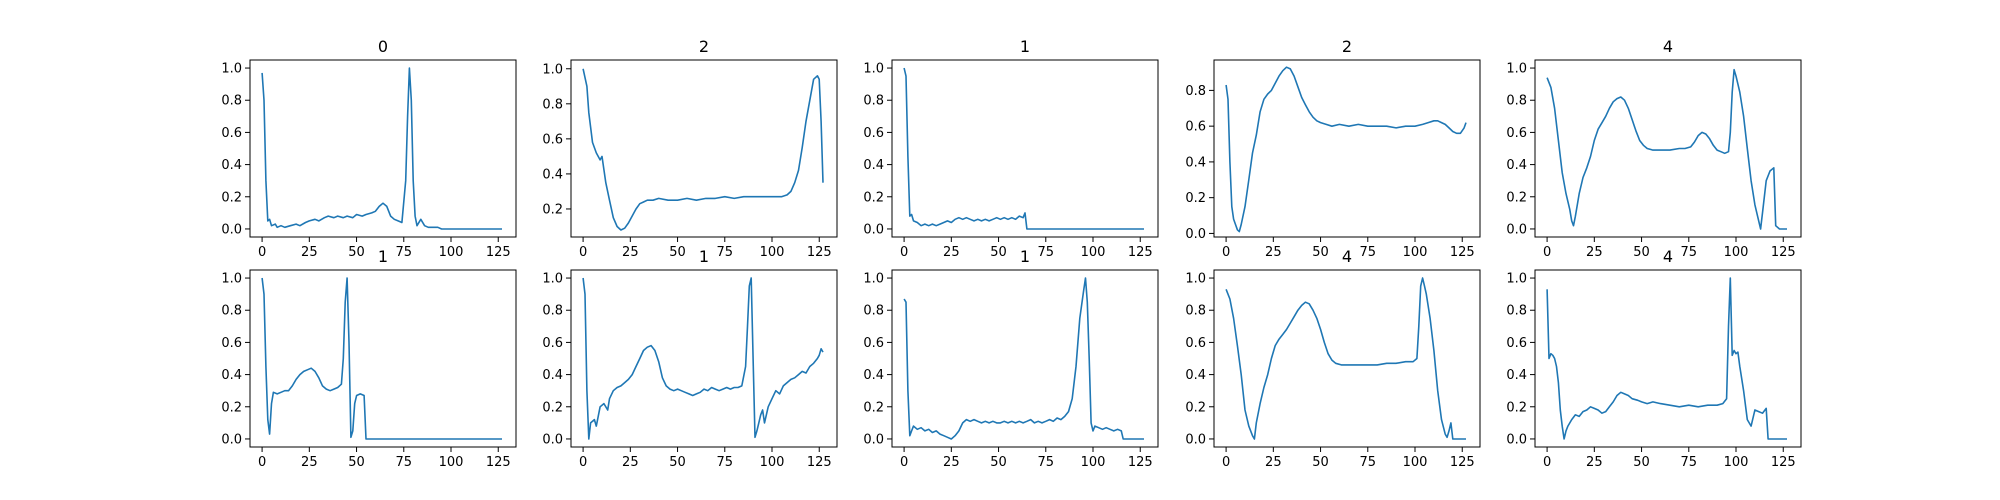 The height and width of the screenshot is (500, 2000). I want to click on subplot-5: 1 0 25 50 75 100 125 0.0 0.2 0.4 0.6 0.8 1.0, so click(369, 358).